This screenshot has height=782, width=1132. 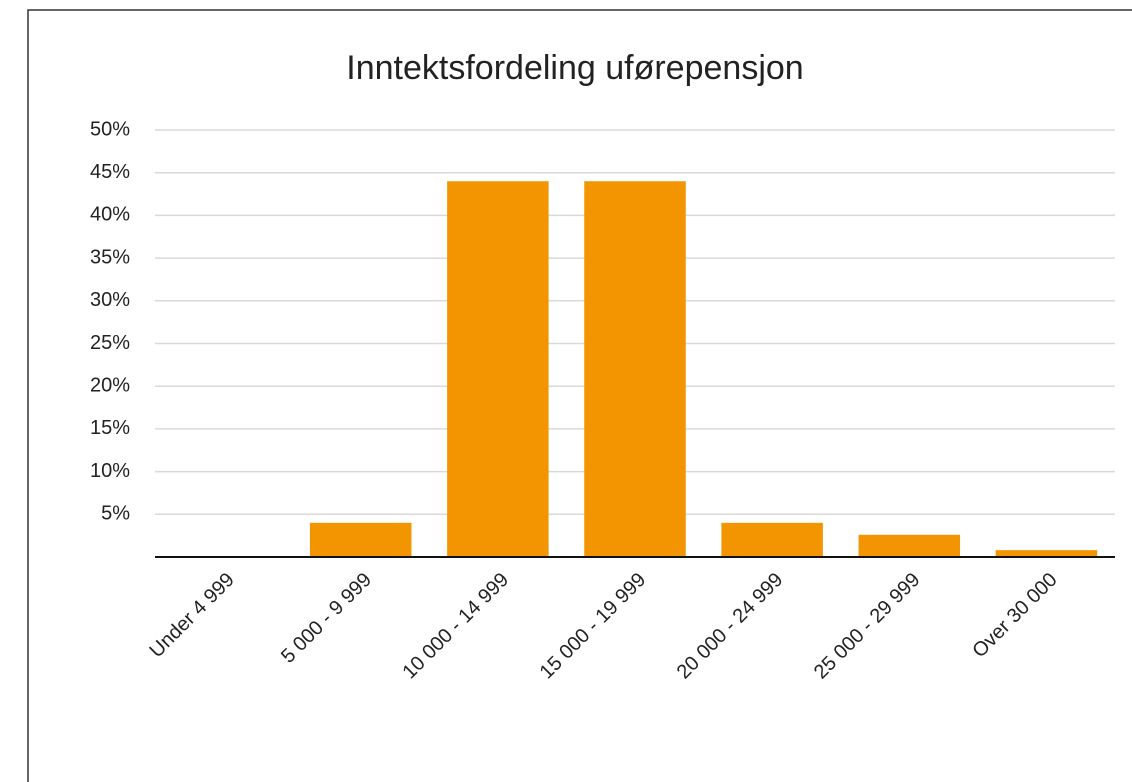 What do you see at coordinates (574, 68) in the screenshot?
I see `chart-title: Inntektsfordeling uførepensjon` at bounding box center [574, 68].